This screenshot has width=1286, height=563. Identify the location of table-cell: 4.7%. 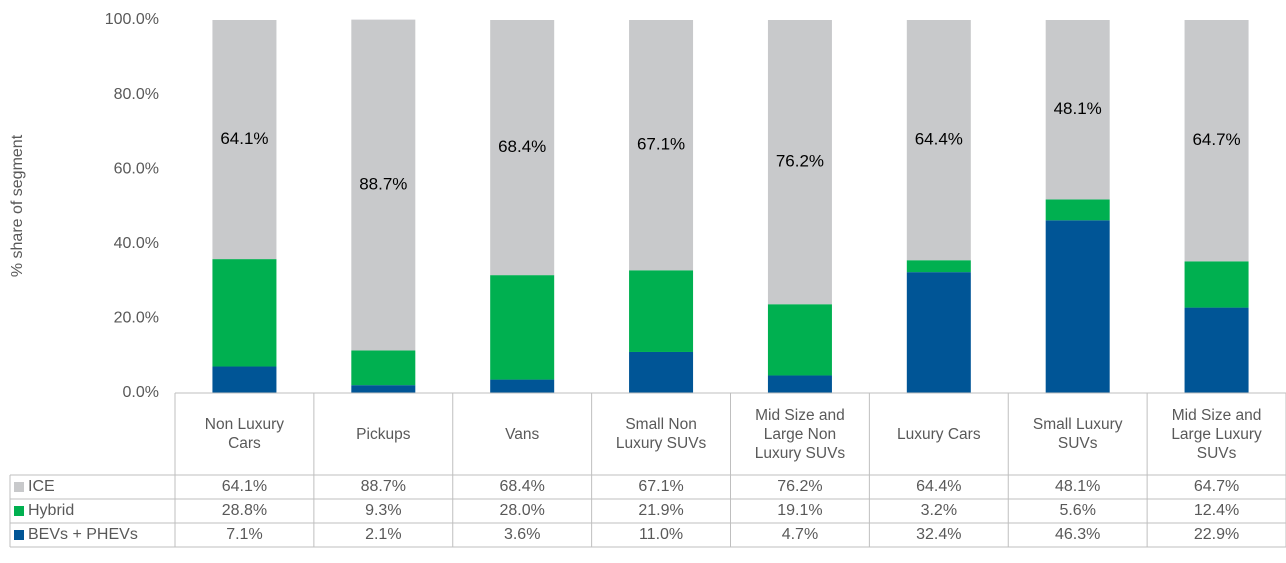
(800, 534).